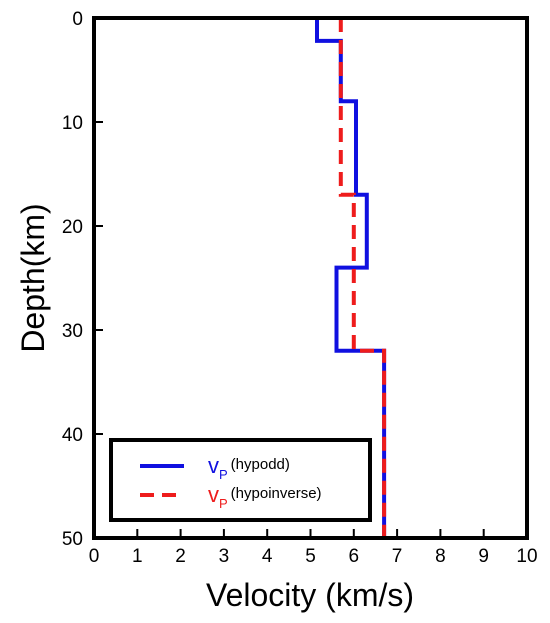 Image resolution: width=550 pixels, height=623 pixels. What do you see at coordinates (137, 556) in the screenshot?
I see `x-tick-label-1: 1` at bounding box center [137, 556].